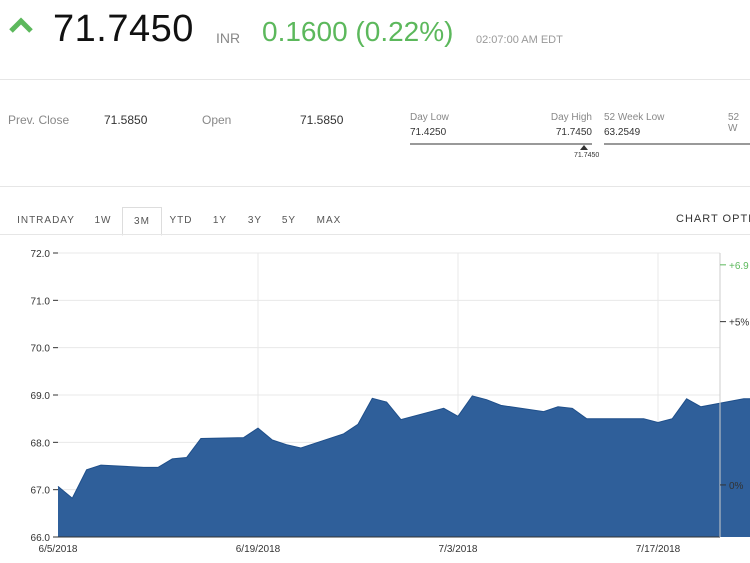 The height and width of the screenshot is (563, 750). What do you see at coordinates (123, 29) in the screenshot?
I see `price: 71.7450` at bounding box center [123, 29].